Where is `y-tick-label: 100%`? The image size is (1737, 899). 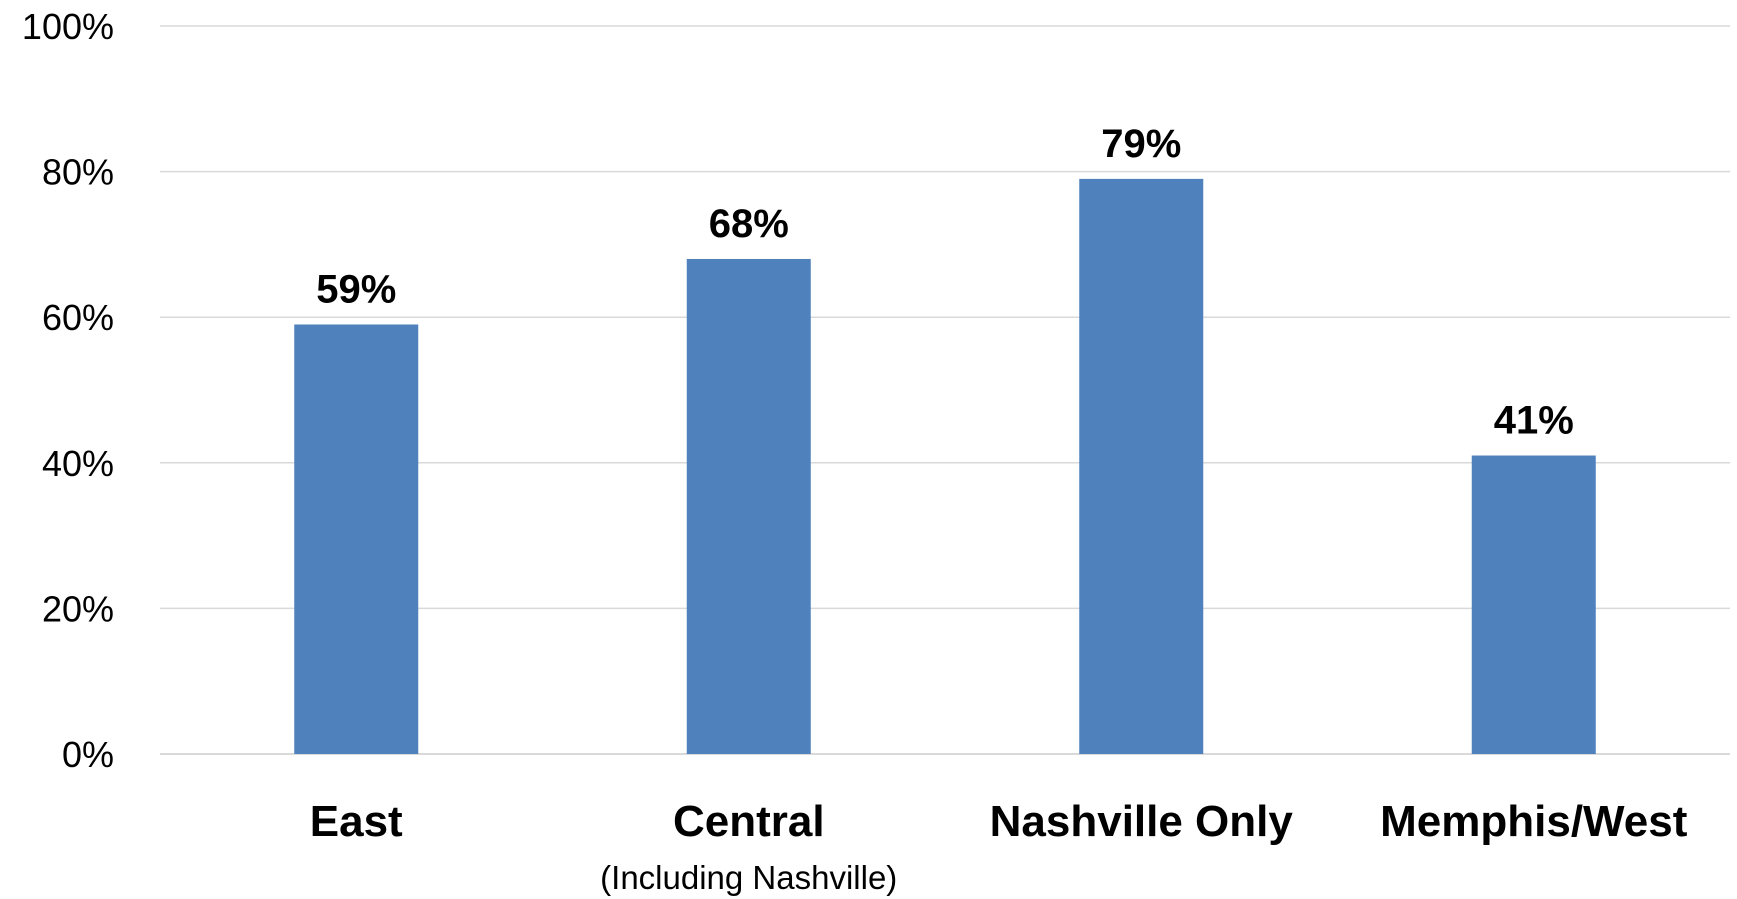 y-tick-label: 100% is located at coordinates (68, 26).